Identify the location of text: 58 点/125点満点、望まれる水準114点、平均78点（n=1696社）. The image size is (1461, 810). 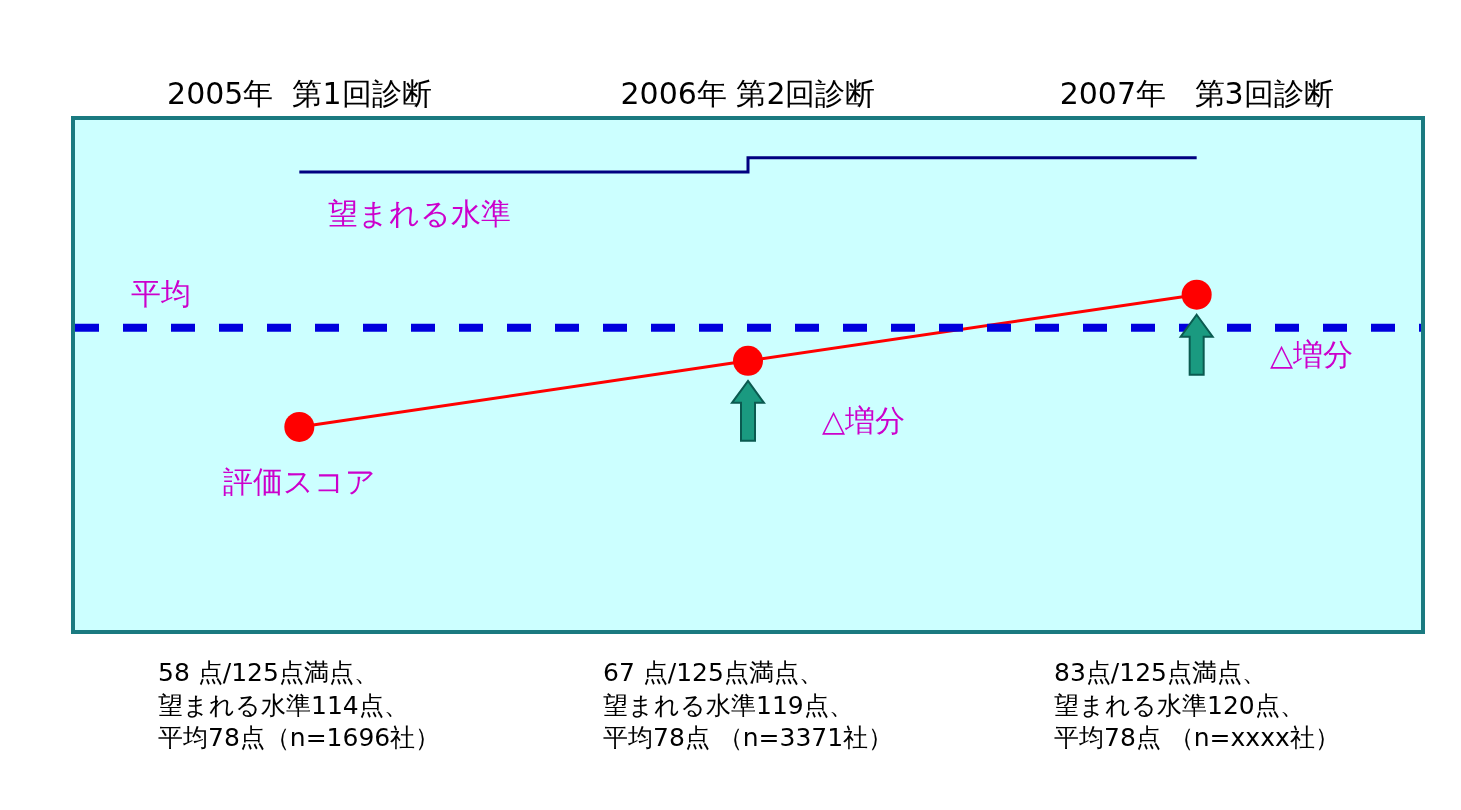
(299, 705).